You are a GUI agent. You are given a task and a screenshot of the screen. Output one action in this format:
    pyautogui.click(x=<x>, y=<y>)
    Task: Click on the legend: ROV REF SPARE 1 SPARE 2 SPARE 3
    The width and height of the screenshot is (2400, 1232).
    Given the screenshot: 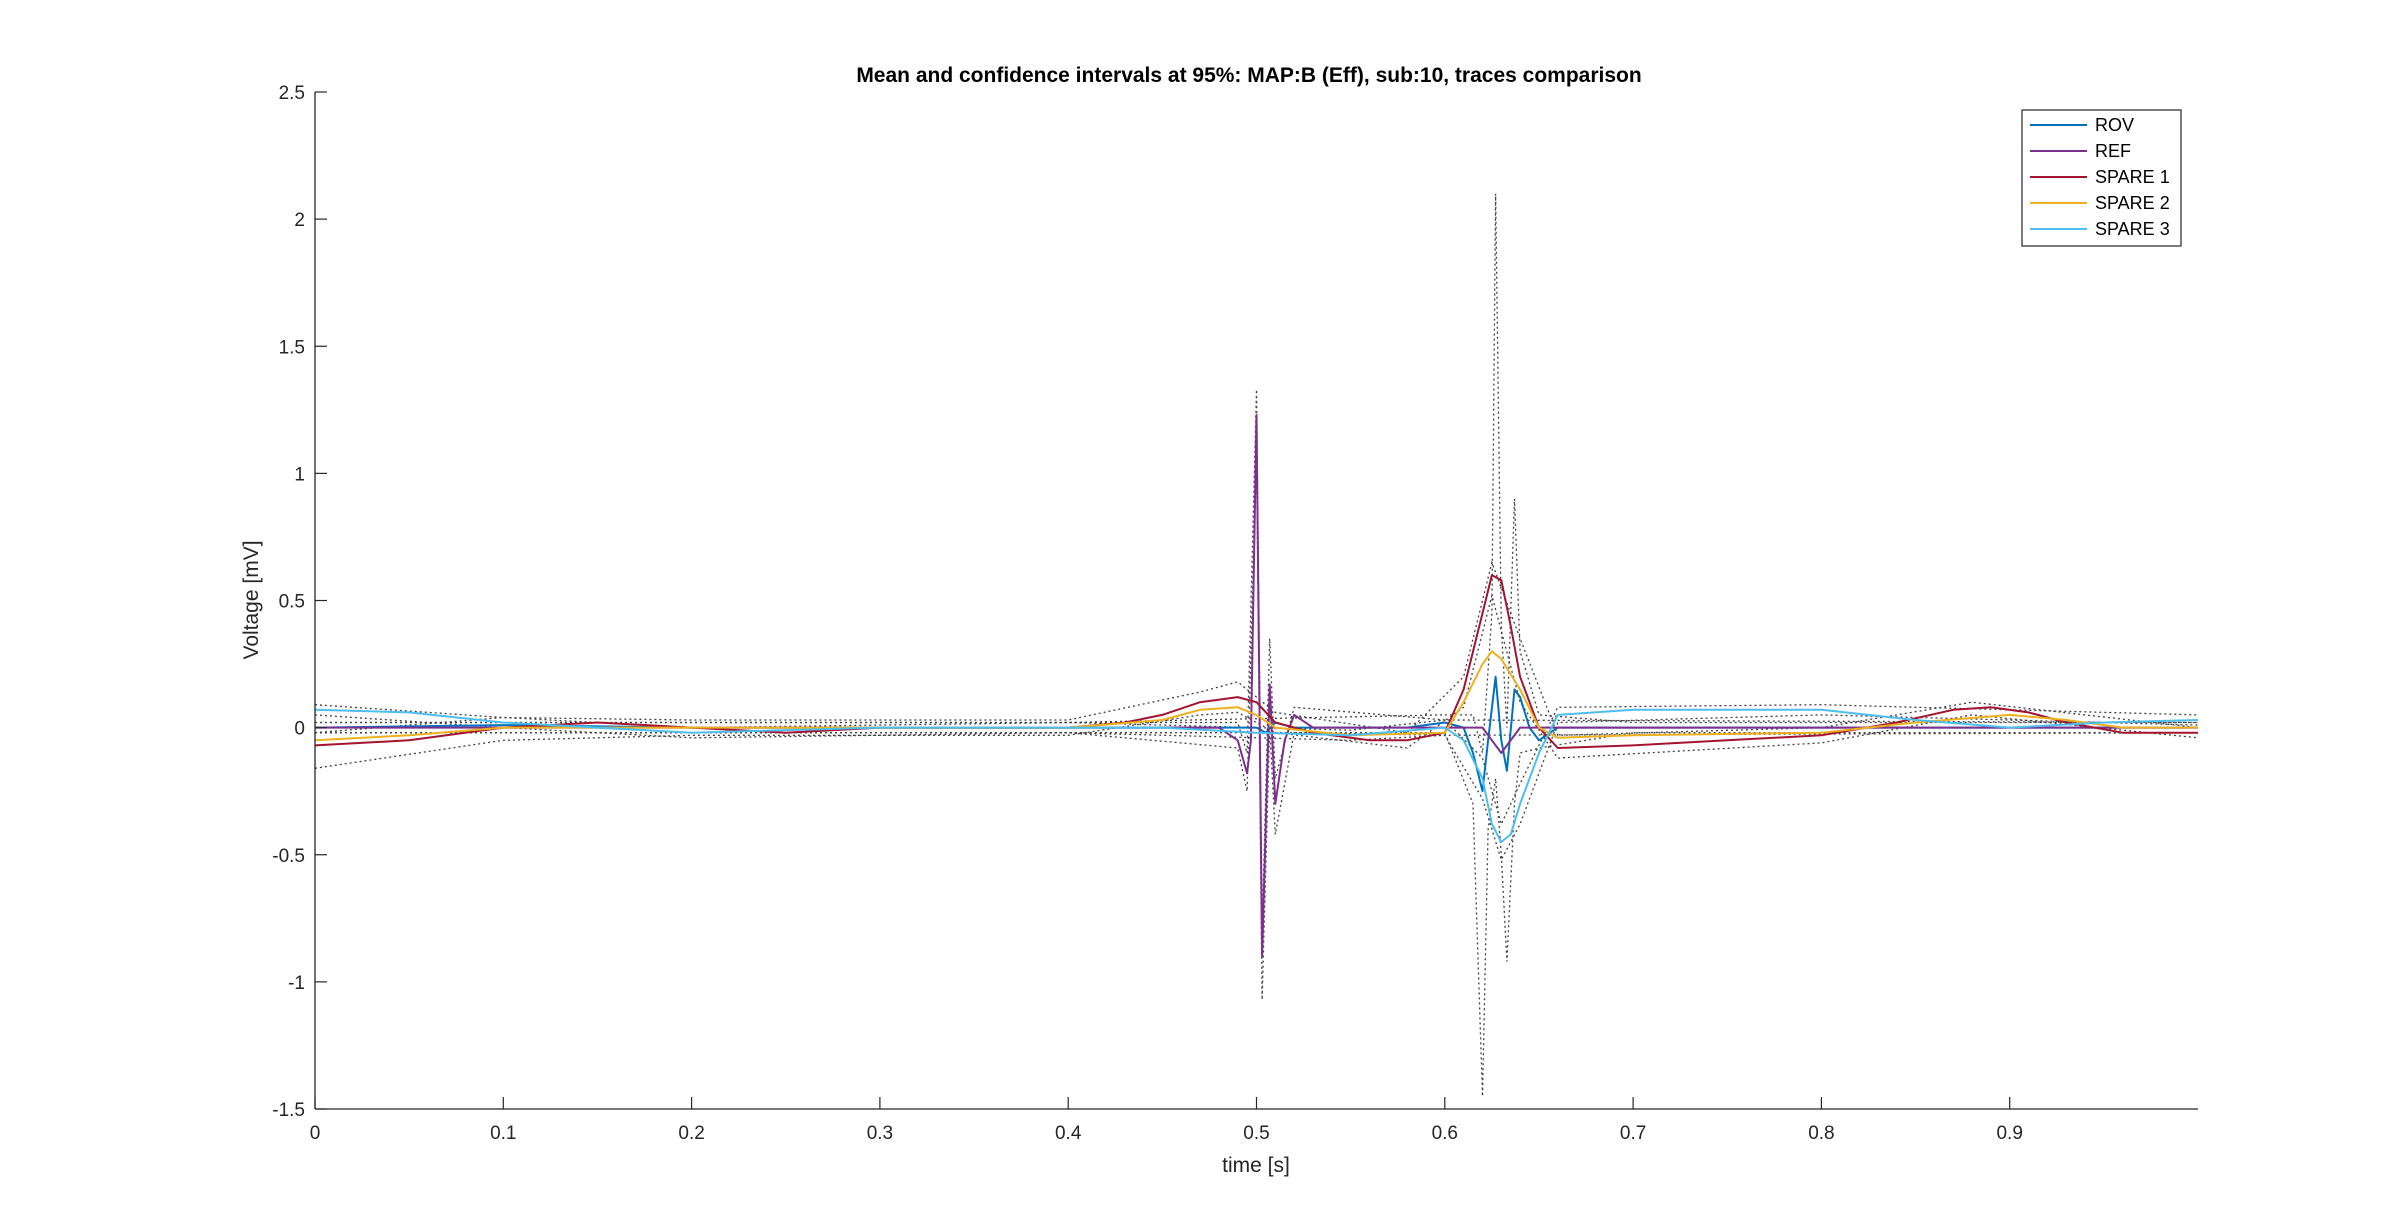 What is the action you would take?
    pyautogui.click(x=2101, y=178)
    